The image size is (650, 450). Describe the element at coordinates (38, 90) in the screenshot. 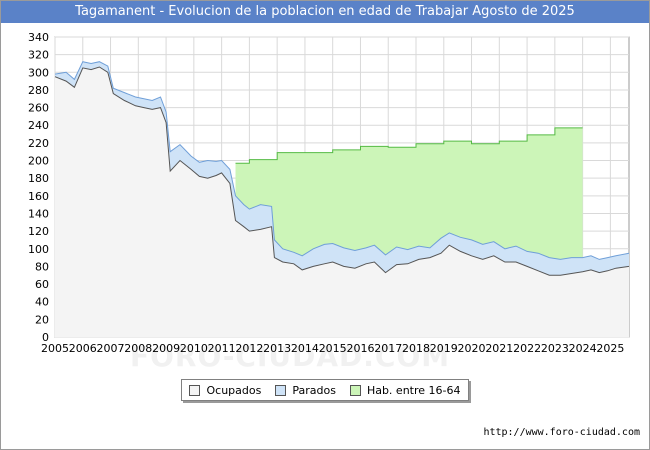

I see `y-tick-label: 280` at that location.